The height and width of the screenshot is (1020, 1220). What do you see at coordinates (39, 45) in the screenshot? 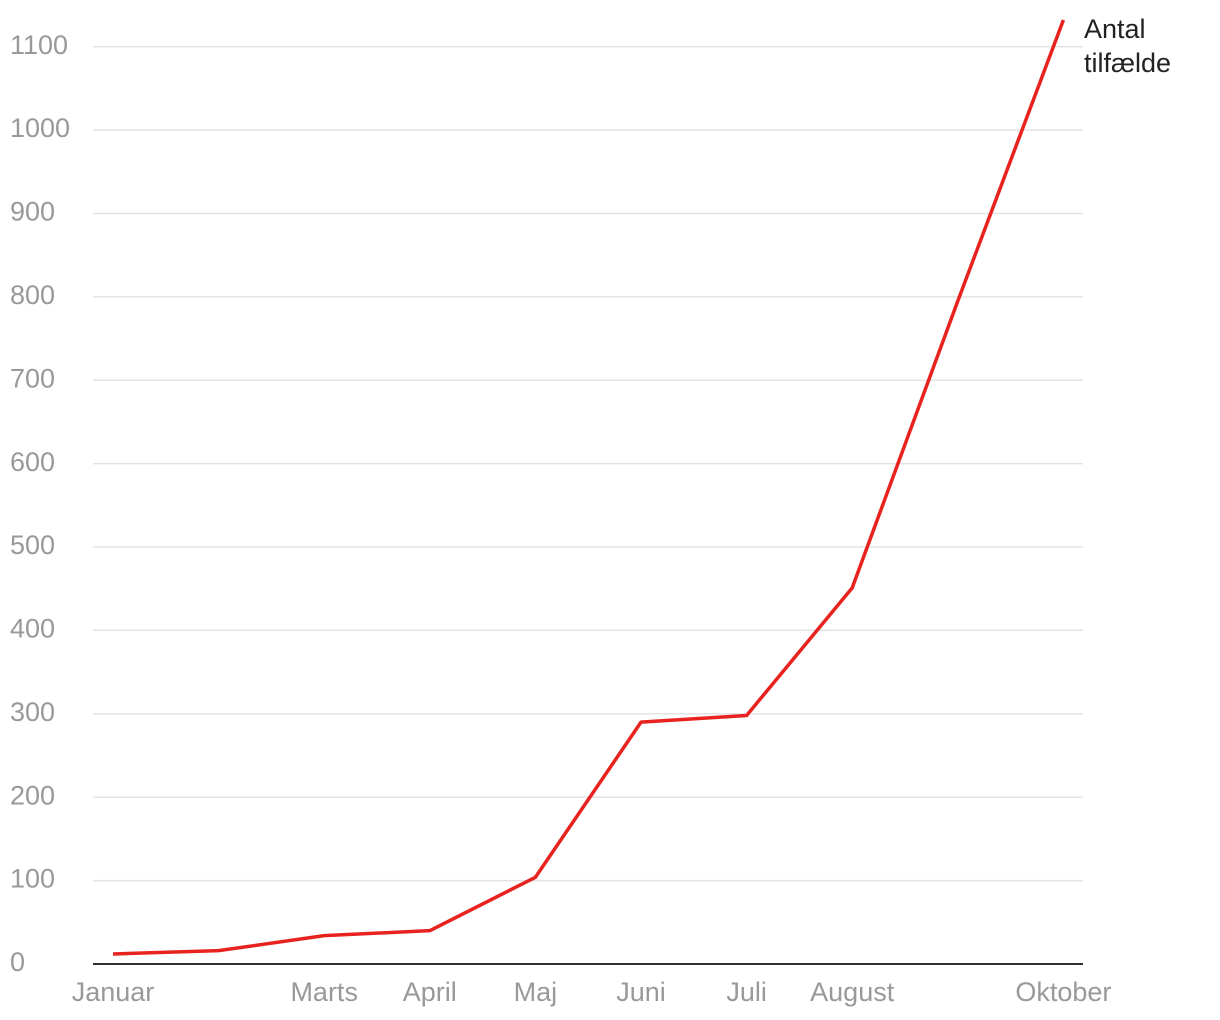
I see `y-tick-label: 1100` at bounding box center [39, 45].